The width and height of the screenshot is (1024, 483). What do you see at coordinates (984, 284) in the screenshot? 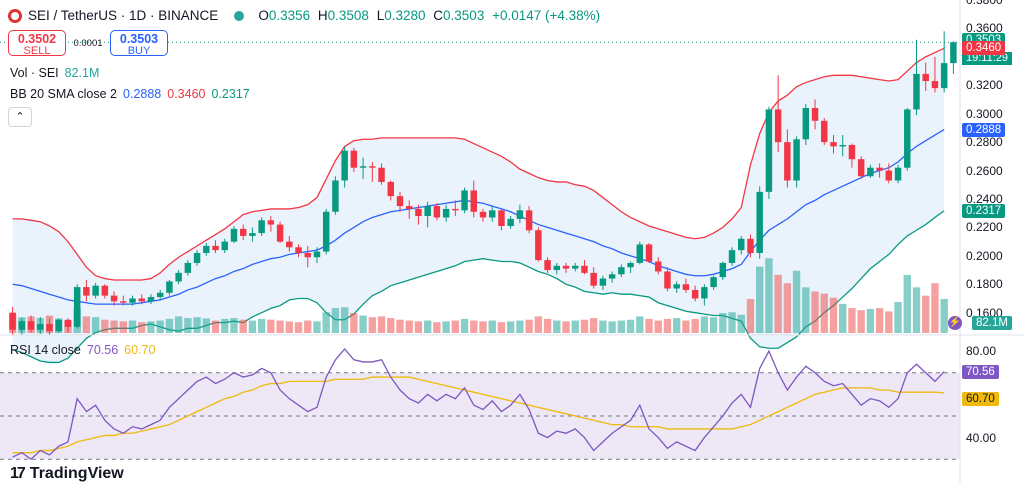
I see `price-tick-label: 0.1800` at bounding box center [984, 284].